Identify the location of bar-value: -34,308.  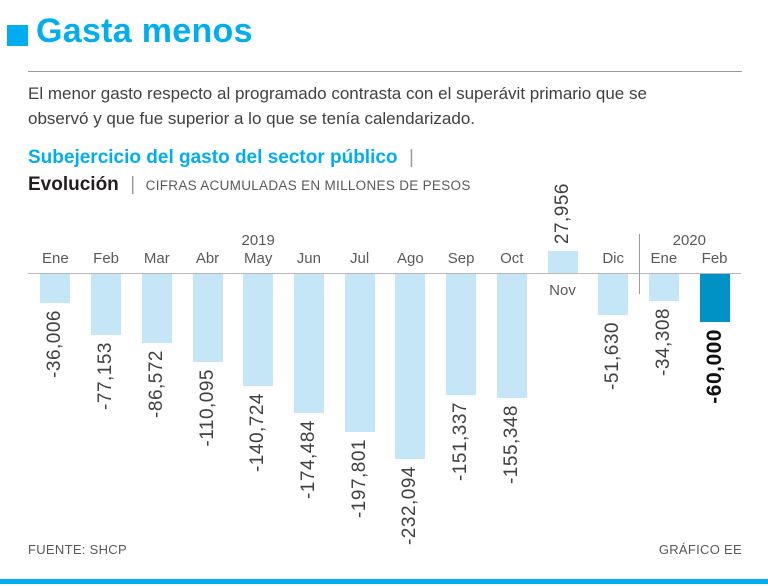
(664, 342).